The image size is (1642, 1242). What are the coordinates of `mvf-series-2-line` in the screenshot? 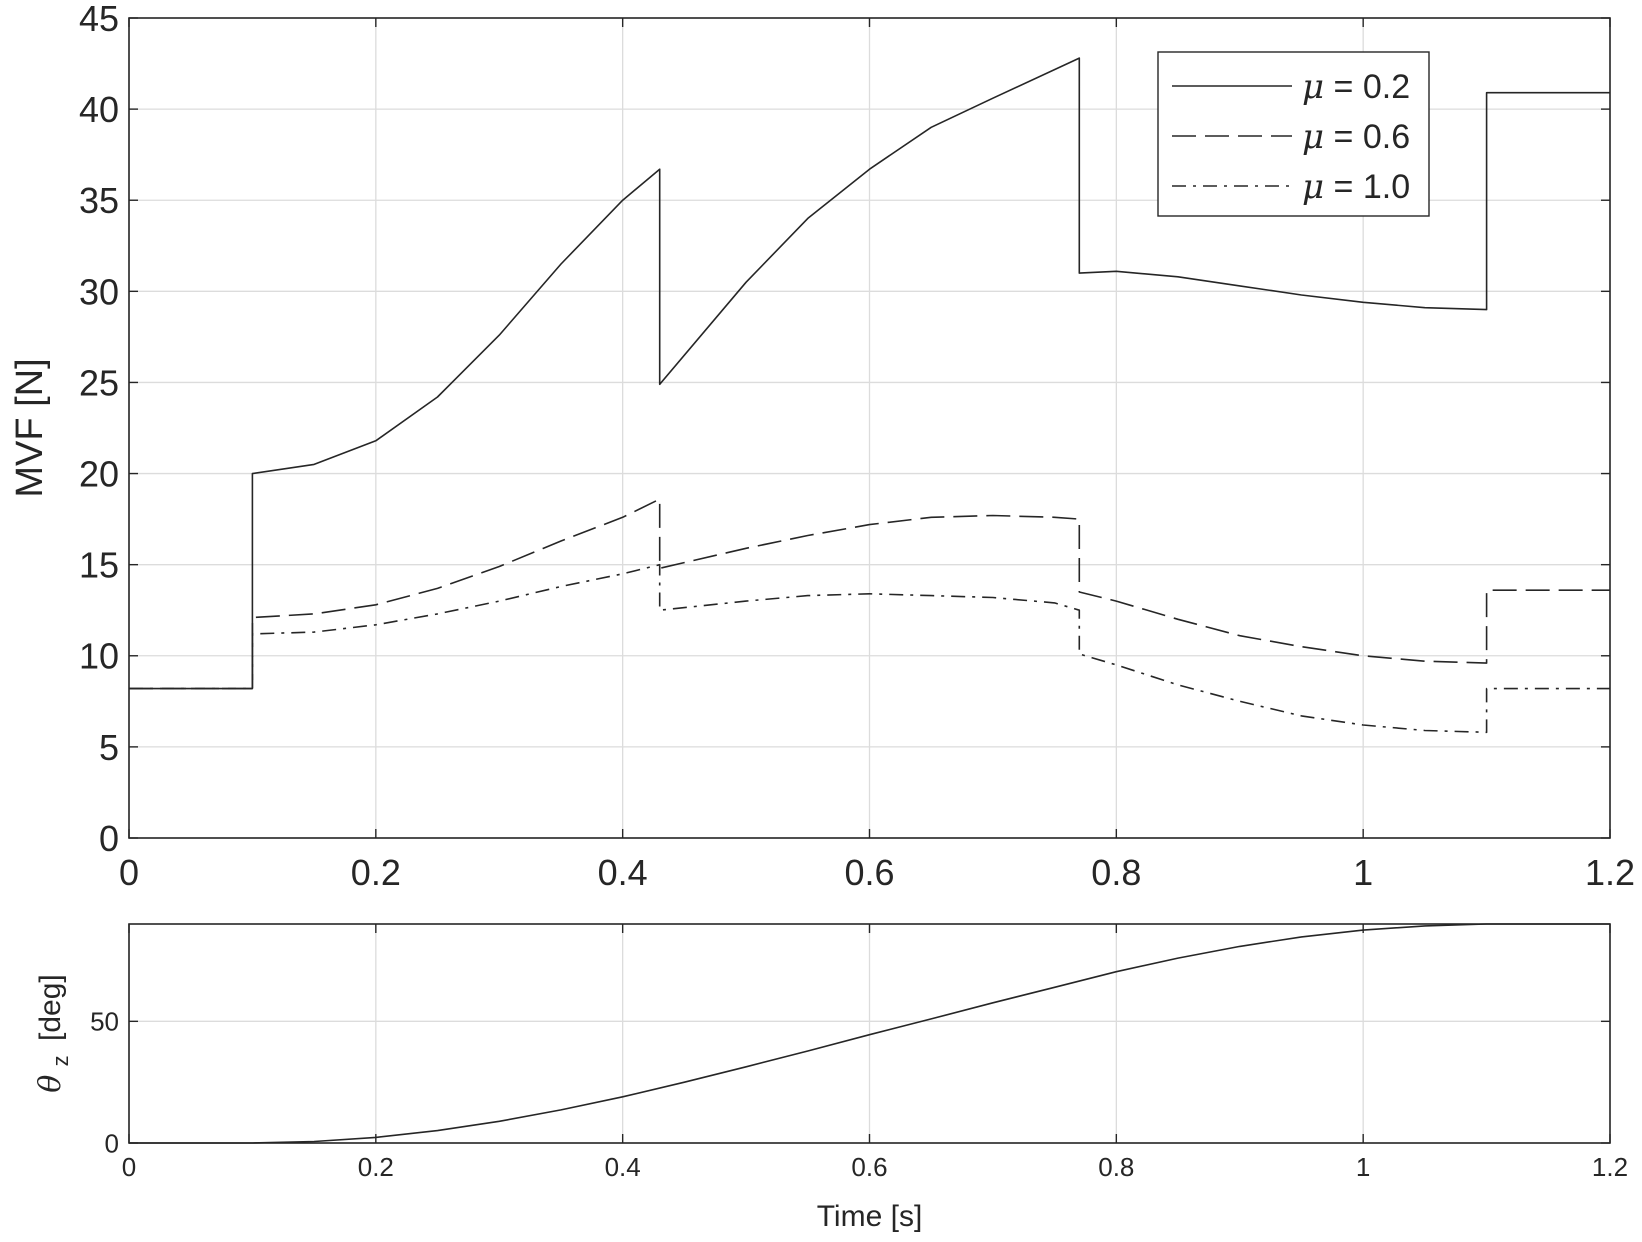 It's located at (869, 594).